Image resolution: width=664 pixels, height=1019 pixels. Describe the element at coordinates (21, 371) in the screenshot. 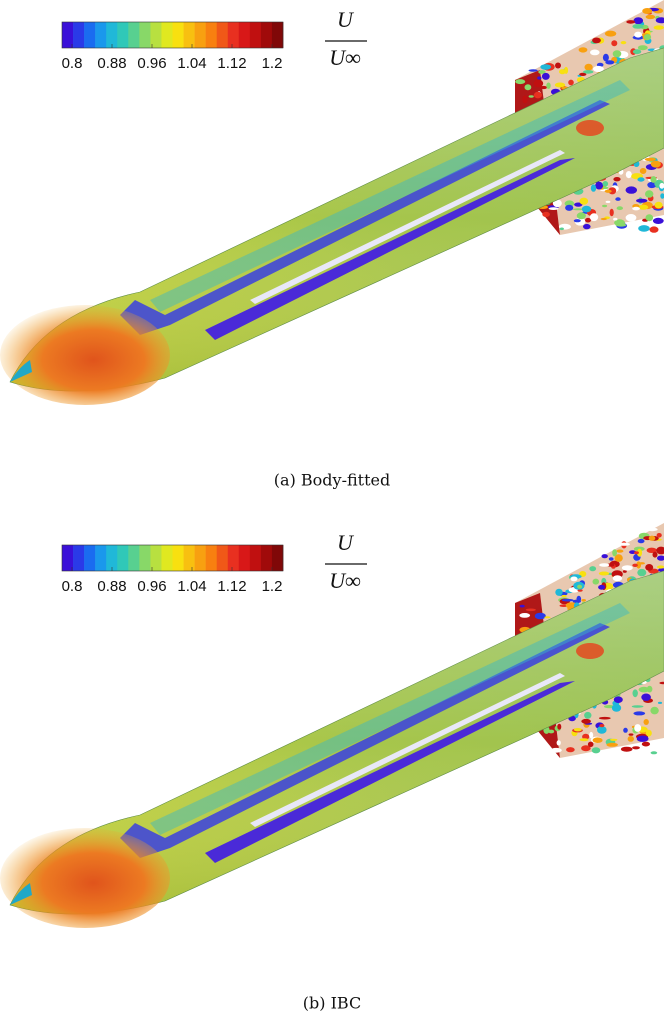

I see `nose-tip` at that location.